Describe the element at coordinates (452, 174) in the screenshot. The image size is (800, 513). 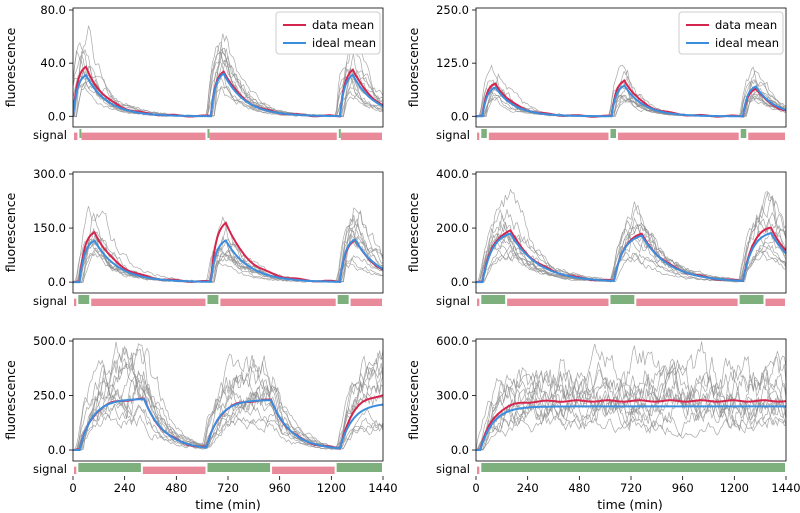
I see `y-tick-label: 400.0` at that location.